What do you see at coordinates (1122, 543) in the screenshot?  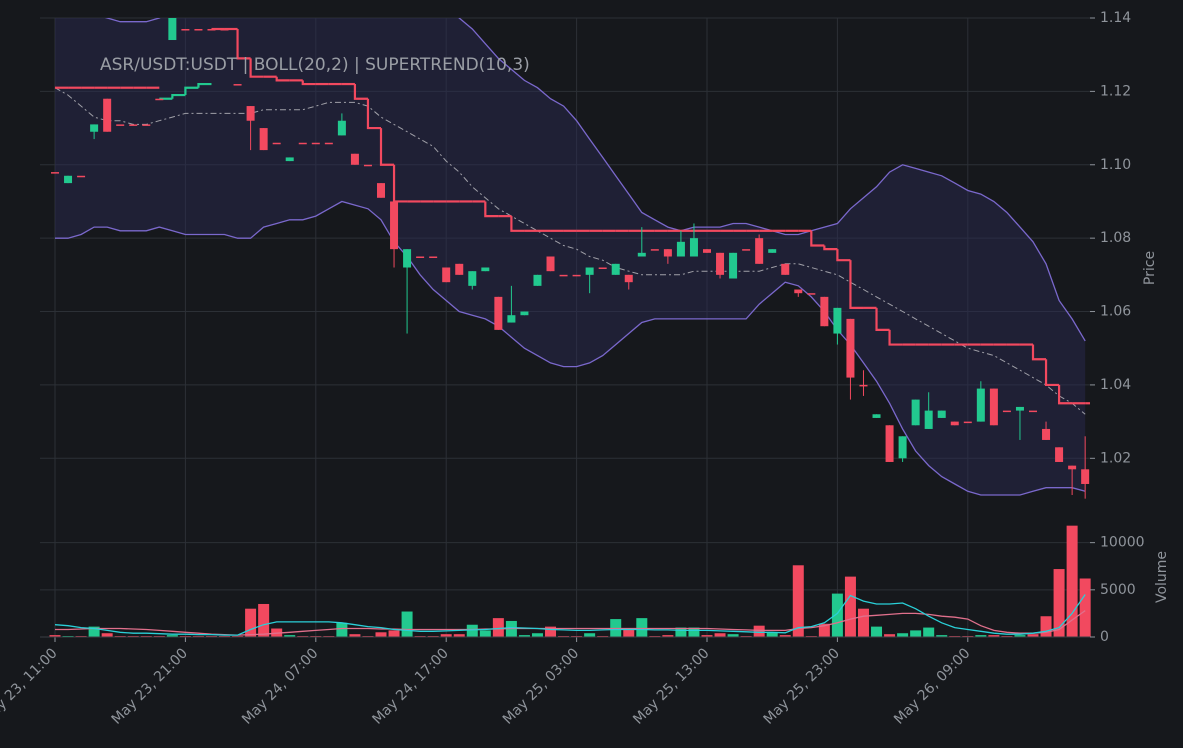 I see `volume-tick-label: 10000` at bounding box center [1122, 543].